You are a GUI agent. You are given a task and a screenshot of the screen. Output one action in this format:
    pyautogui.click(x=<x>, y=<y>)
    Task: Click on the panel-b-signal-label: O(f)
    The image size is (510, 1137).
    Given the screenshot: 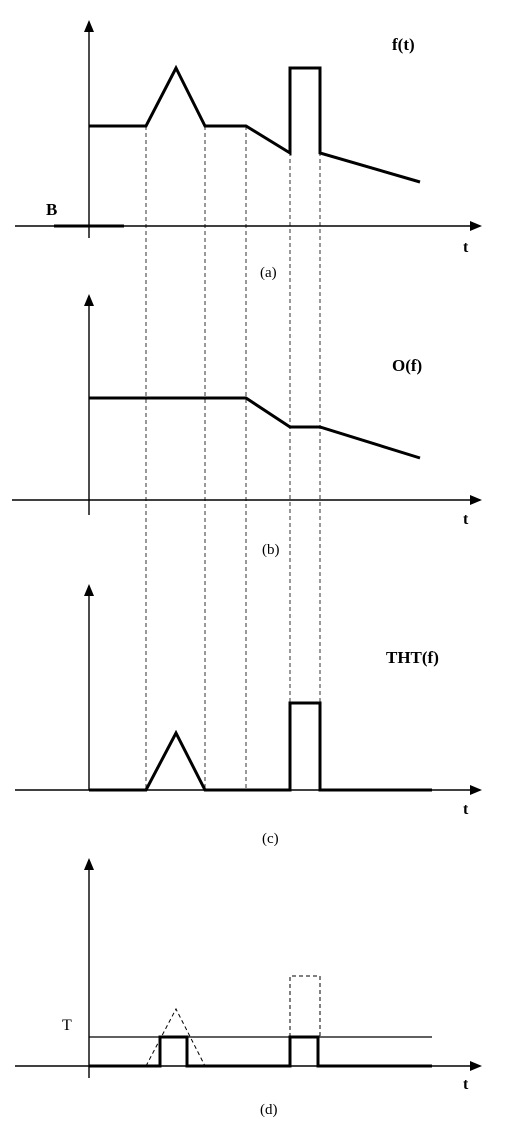 What is the action you would take?
    pyautogui.click(x=407, y=365)
    